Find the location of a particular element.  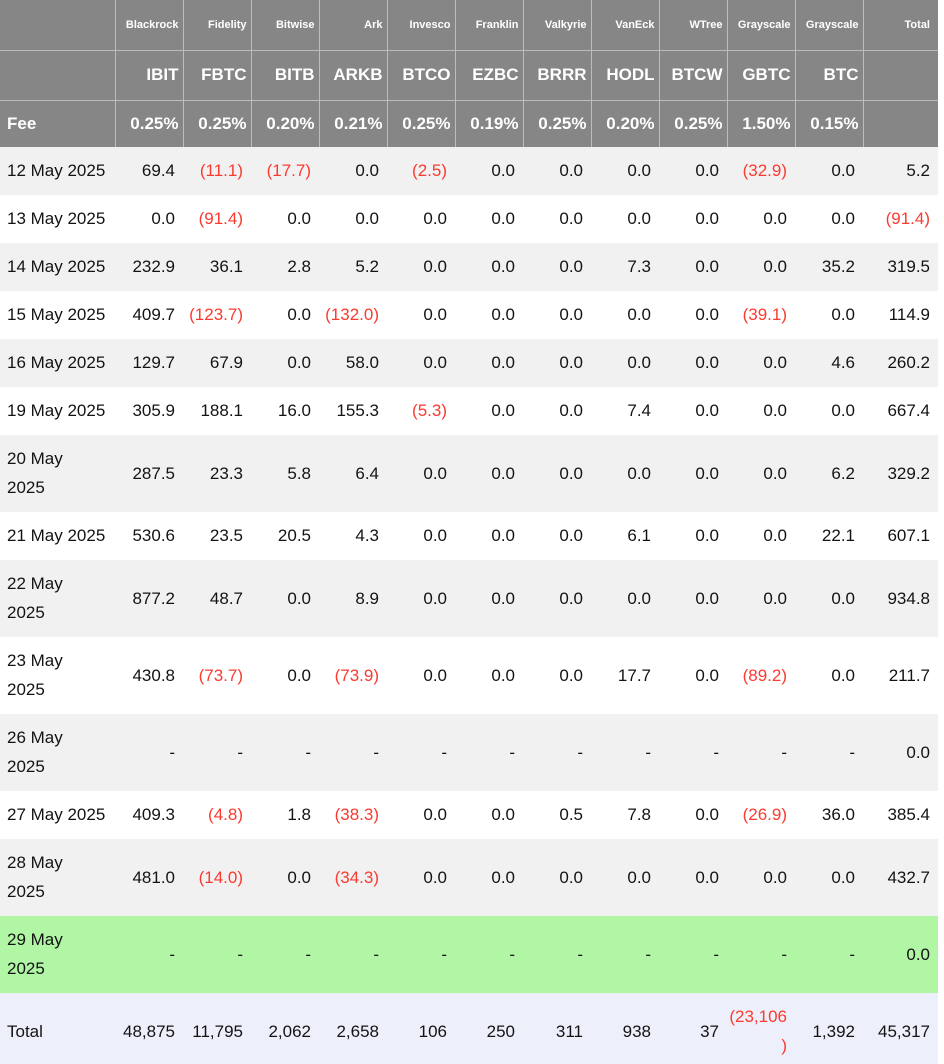

flow-value-cell: 232.9 is located at coordinates (153, 266).